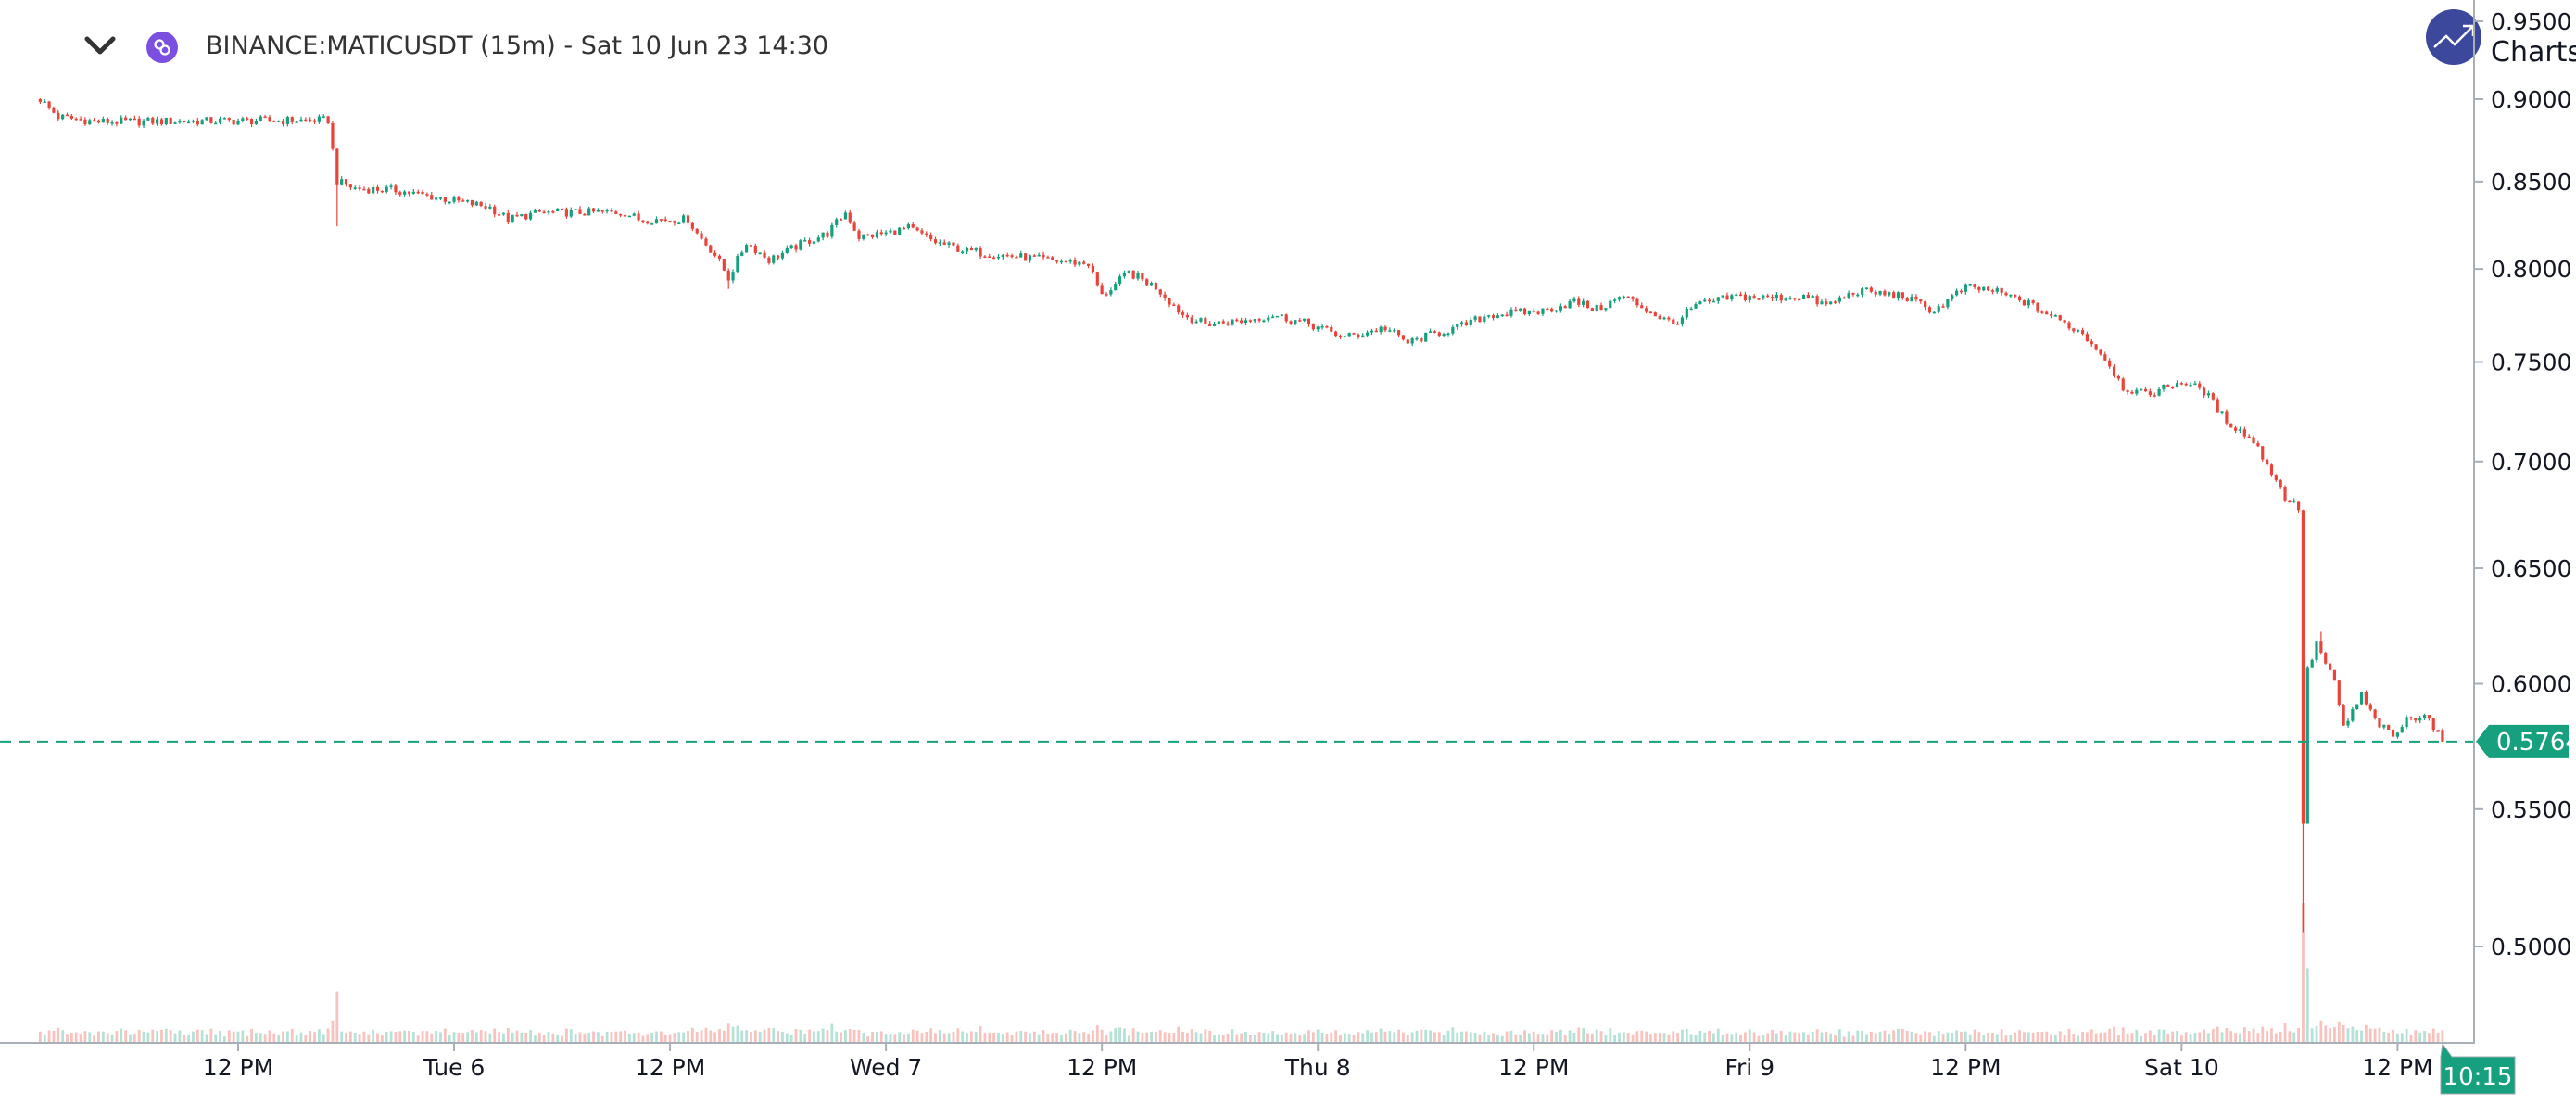  I want to click on chevron-down-icon, so click(100, 45).